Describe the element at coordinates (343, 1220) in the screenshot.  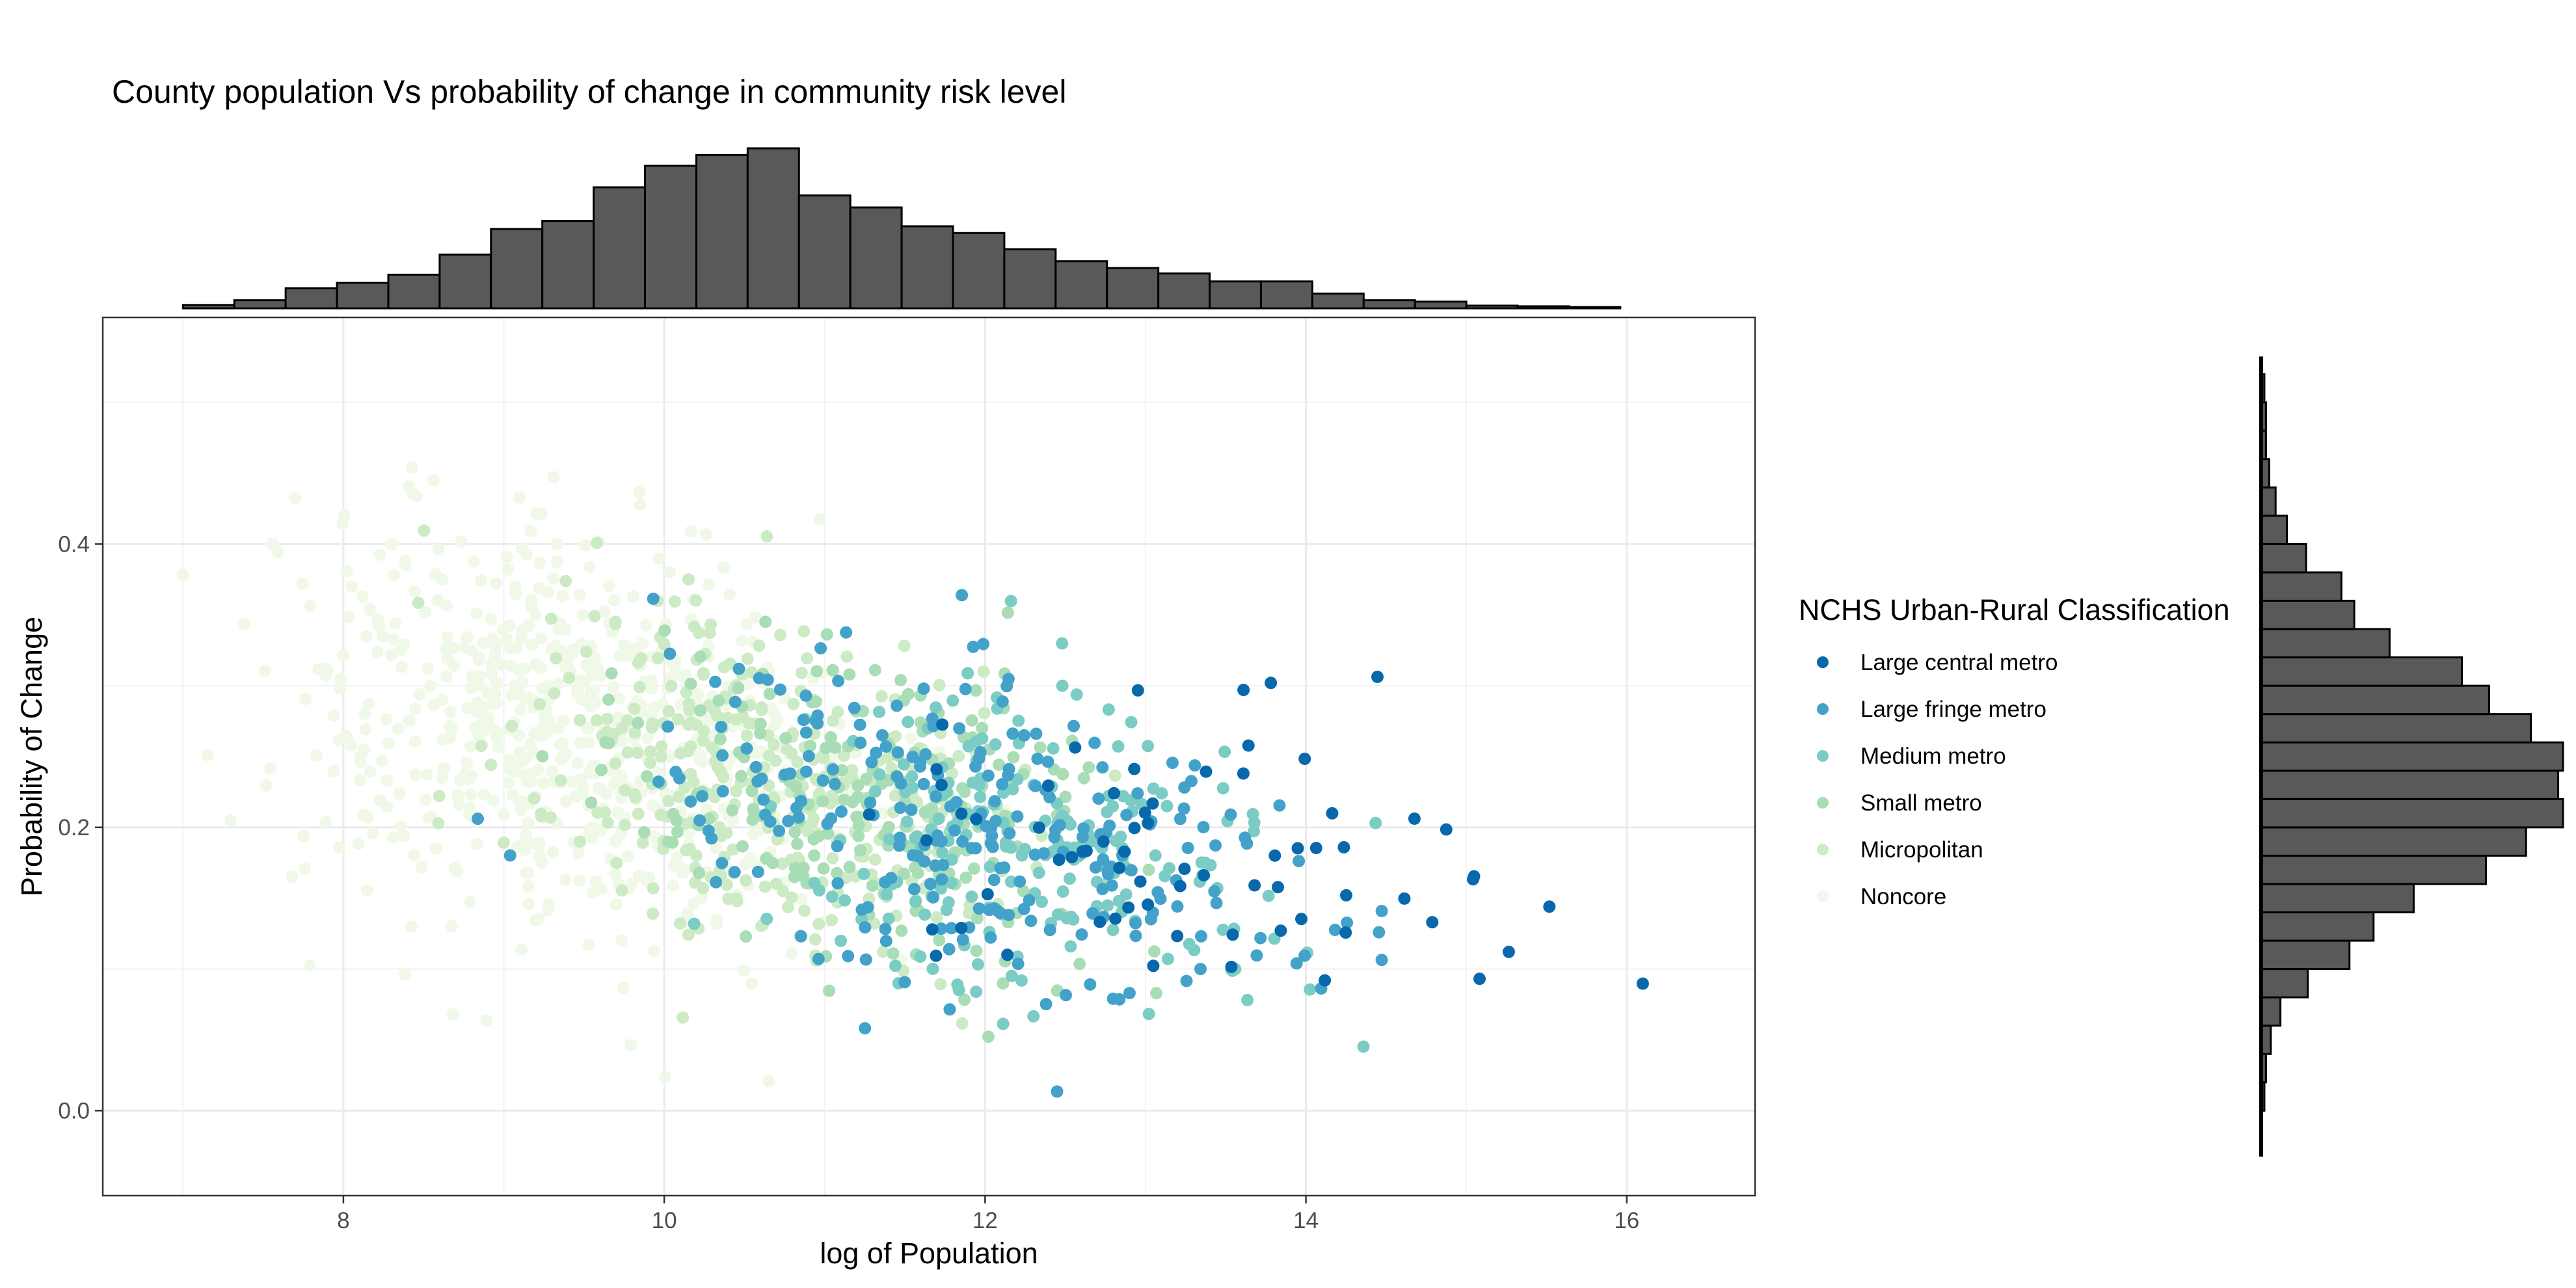
I see `x-tick-label: 8` at that location.